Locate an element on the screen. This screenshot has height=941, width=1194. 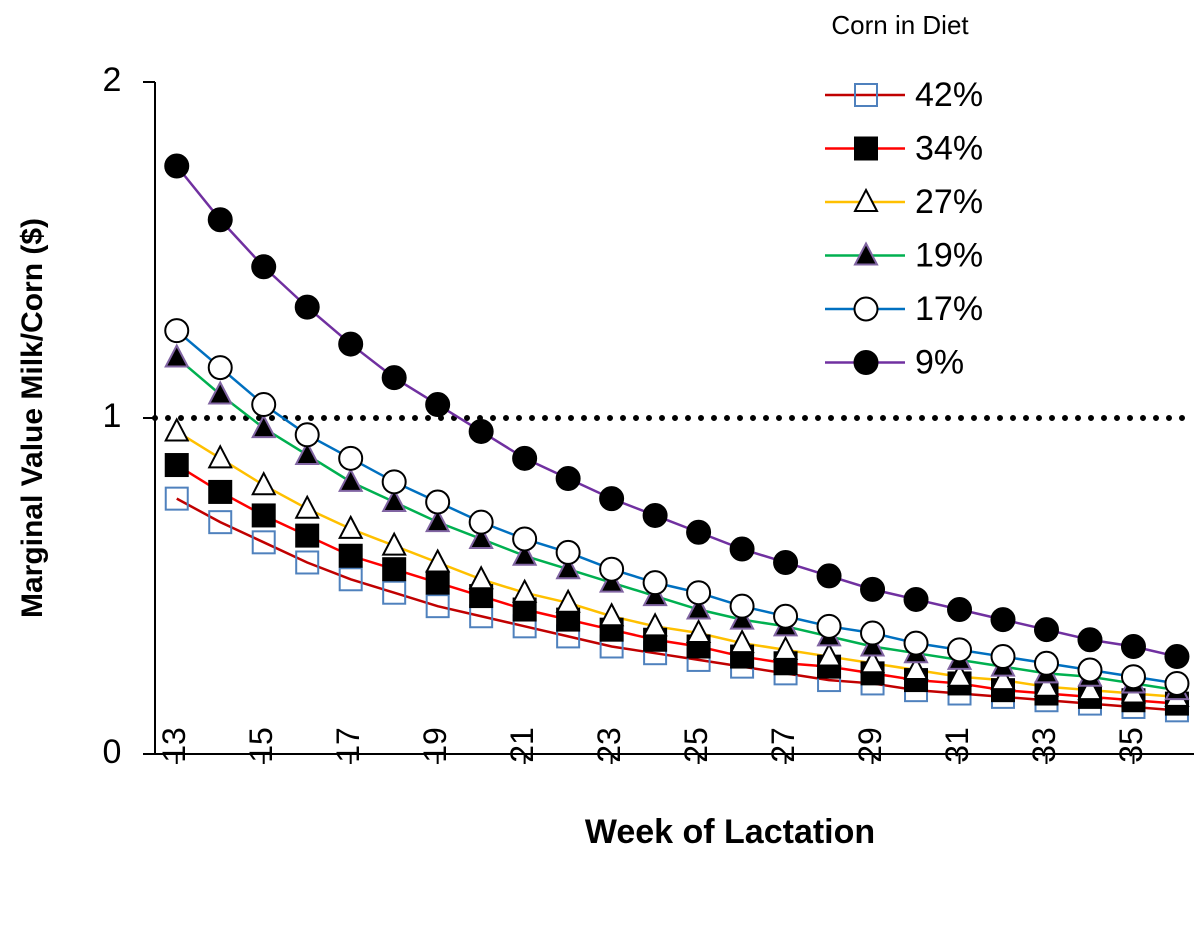
x-tick-label: 21 is located at coordinates (522, 745).